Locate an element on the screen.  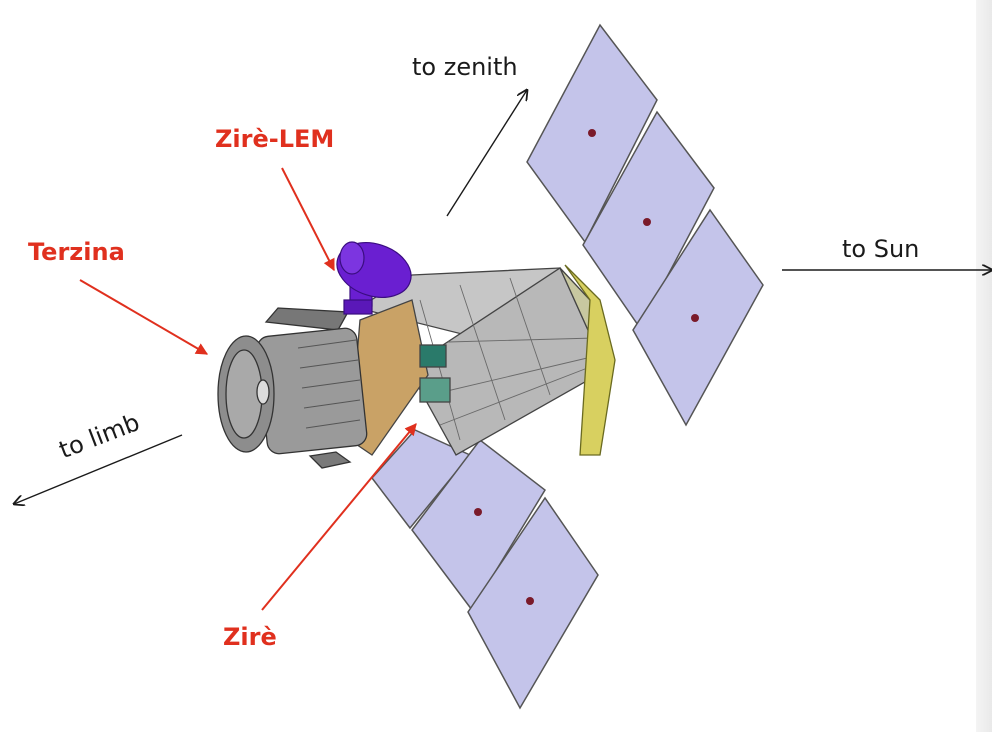
limb-arrow is located at coordinates (98, 469).